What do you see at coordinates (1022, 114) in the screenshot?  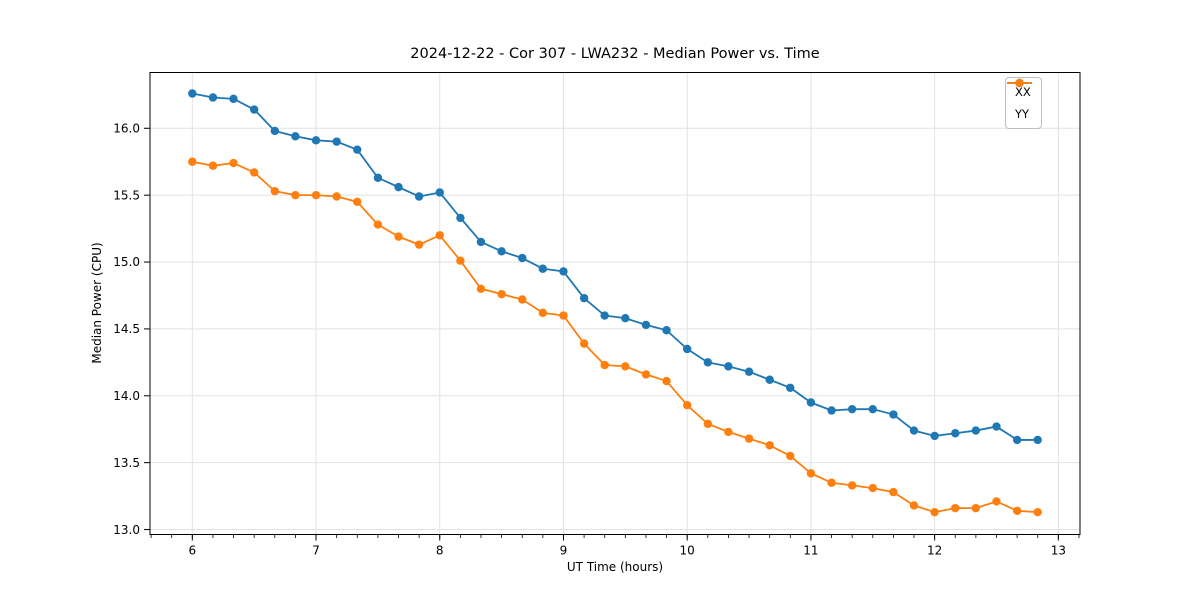 I see `legend-label: YY` at bounding box center [1022, 114].